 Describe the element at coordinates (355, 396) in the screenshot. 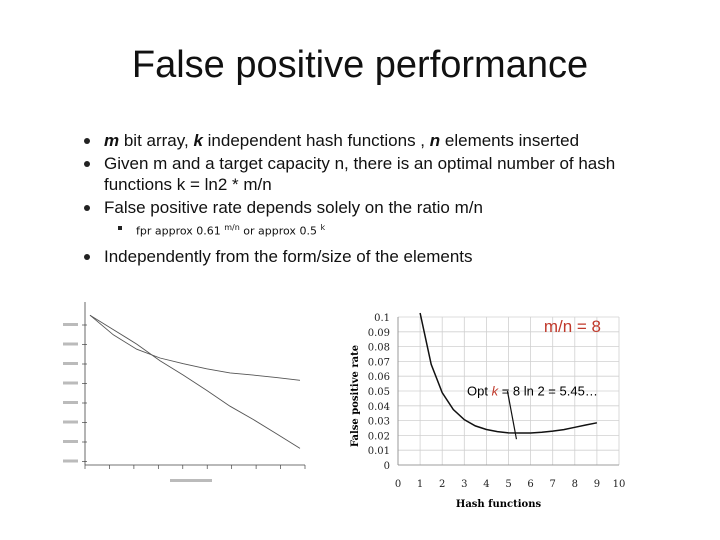

I see `y-axis-label: False positive rate` at that location.